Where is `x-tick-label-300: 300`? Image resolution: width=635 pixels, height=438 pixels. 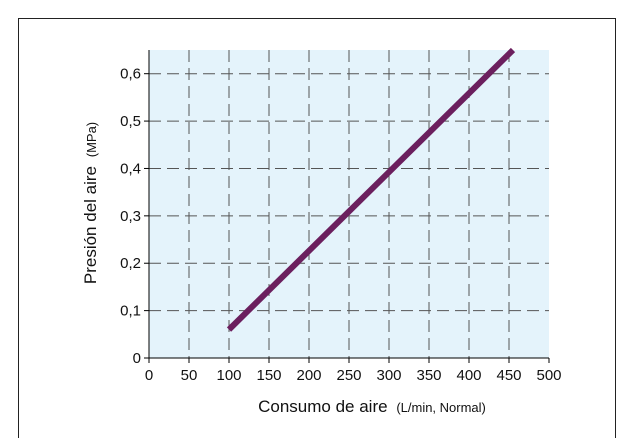 x-tick-label-300: 300 is located at coordinates (388, 375).